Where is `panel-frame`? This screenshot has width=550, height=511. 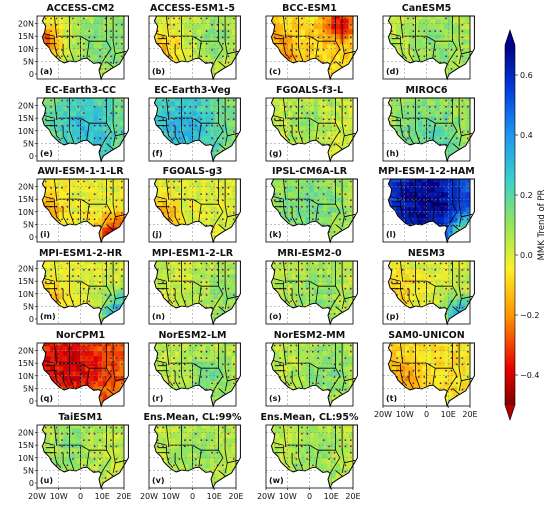
panel-frame is located at coordinates (426, 129).